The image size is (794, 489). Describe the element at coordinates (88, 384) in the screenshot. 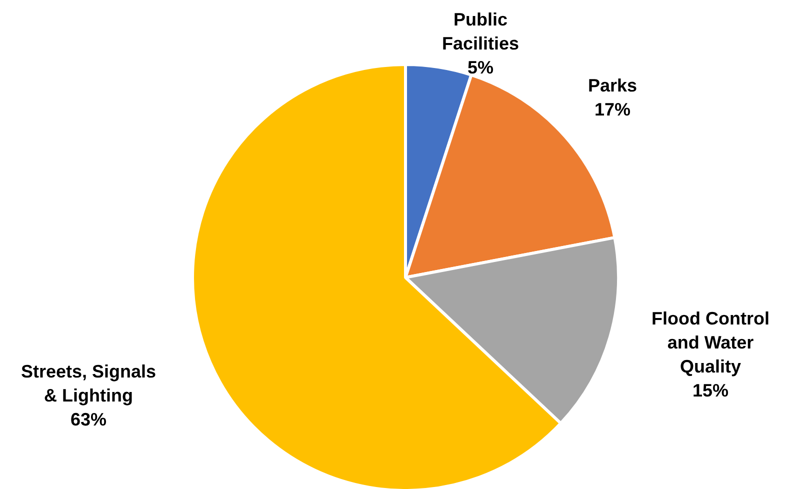

I see `slice-label: Streets, Signals & Lighting` at that location.